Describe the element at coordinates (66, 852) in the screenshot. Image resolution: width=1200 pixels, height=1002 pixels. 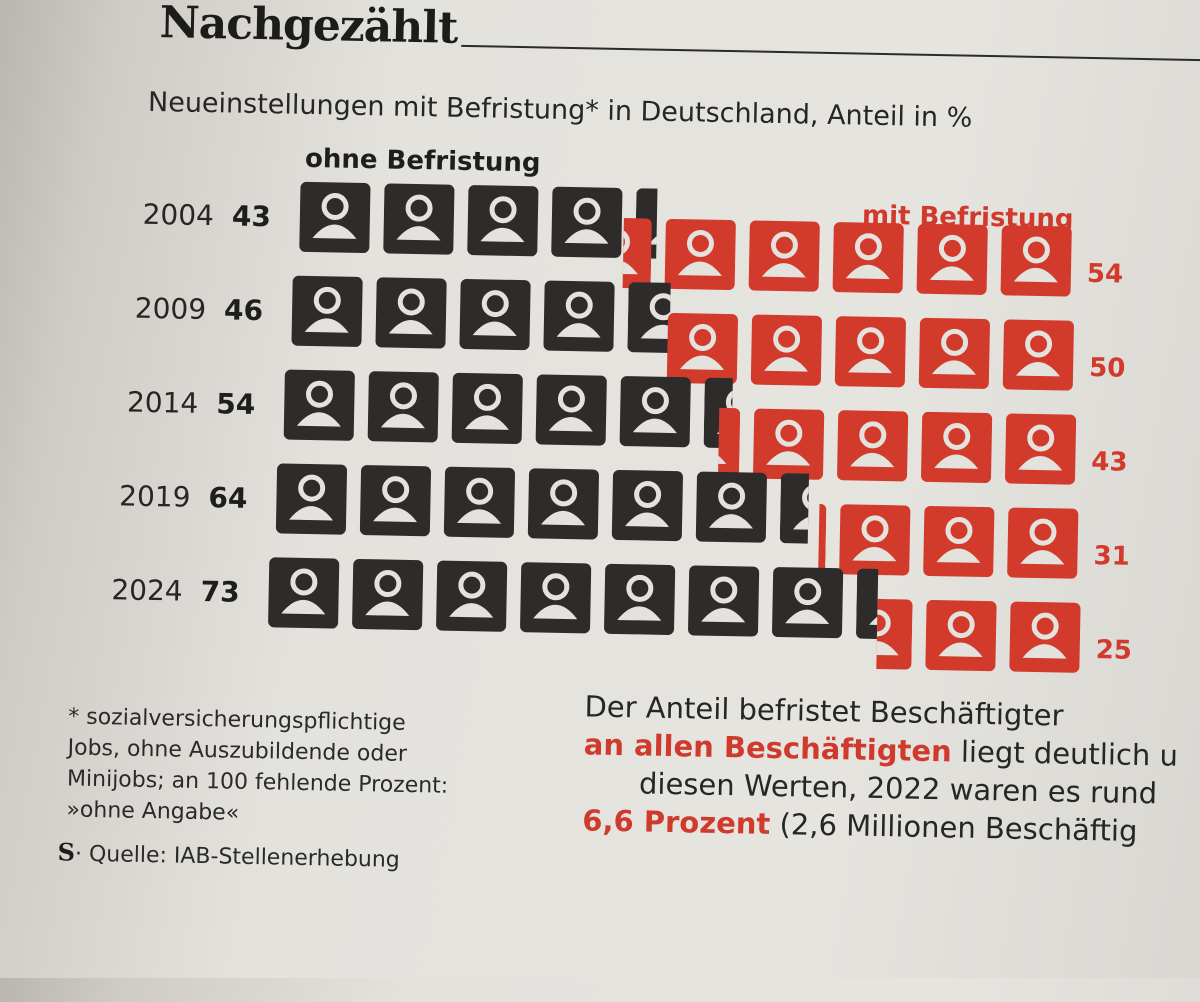
I see `publisher-logo: S` at that location.